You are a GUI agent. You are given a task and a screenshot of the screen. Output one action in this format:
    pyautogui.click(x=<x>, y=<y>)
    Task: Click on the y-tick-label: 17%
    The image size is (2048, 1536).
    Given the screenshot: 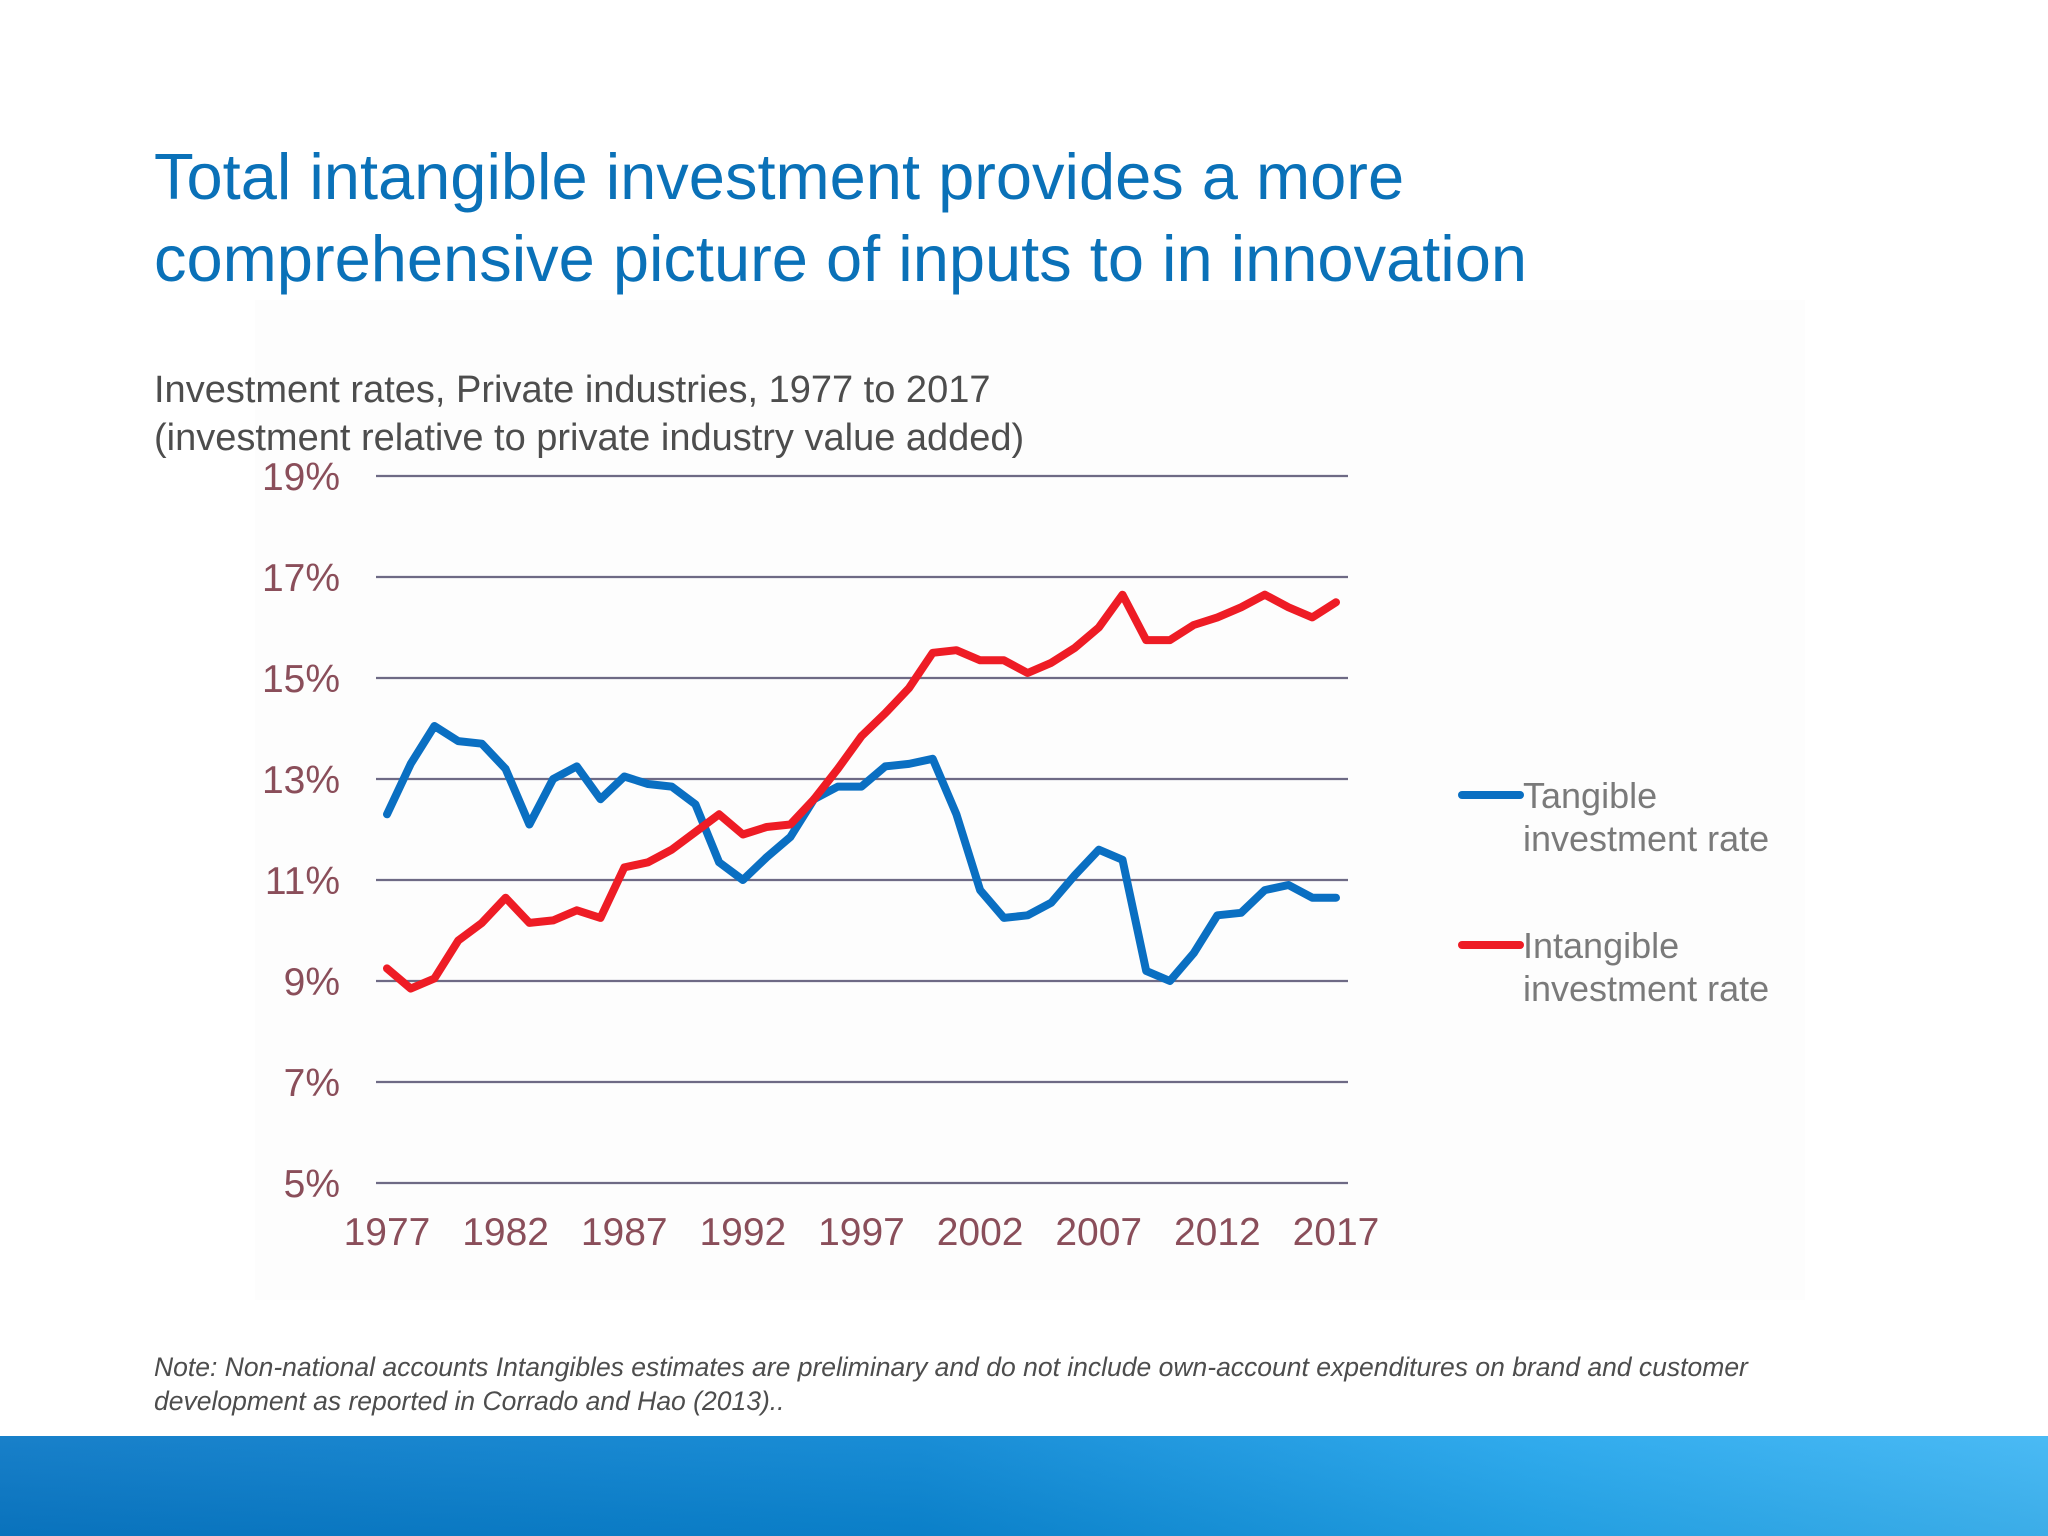 What is the action you would take?
    pyautogui.click(x=301, y=578)
    